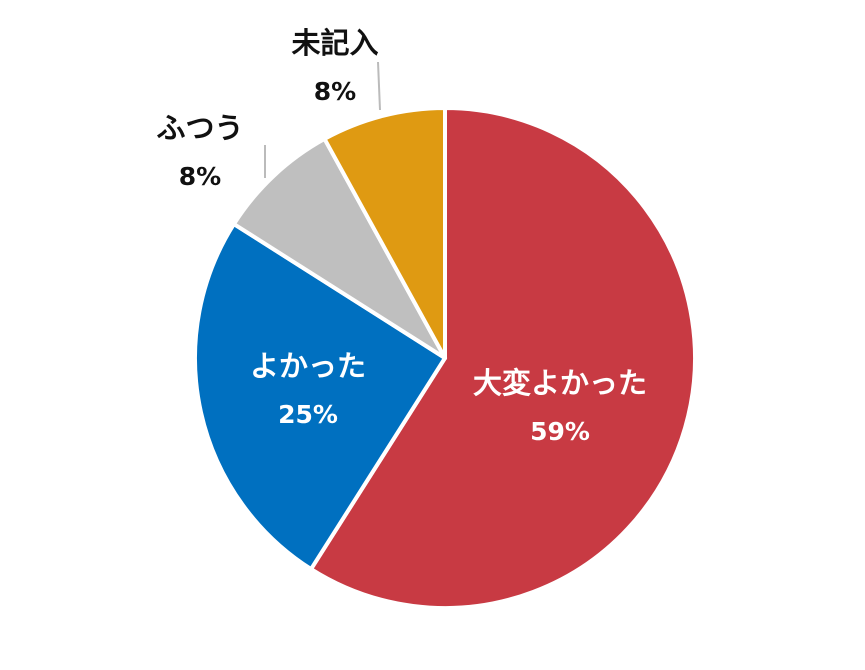 Image resolution: width=865 pixels, height=670 pixels. I want to click on value-label: 59%, so click(560, 431).